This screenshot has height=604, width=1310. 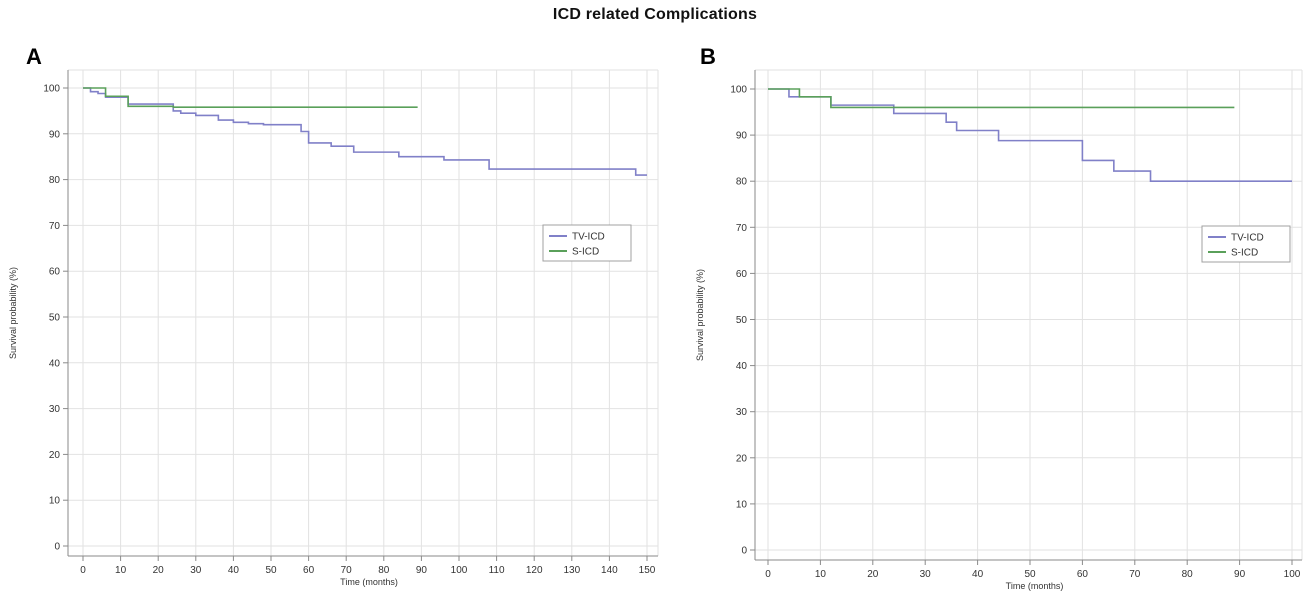 What do you see at coordinates (534, 570) in the screenshot?
I see `x-tick-label: 120` at bounding box center [534, 570].